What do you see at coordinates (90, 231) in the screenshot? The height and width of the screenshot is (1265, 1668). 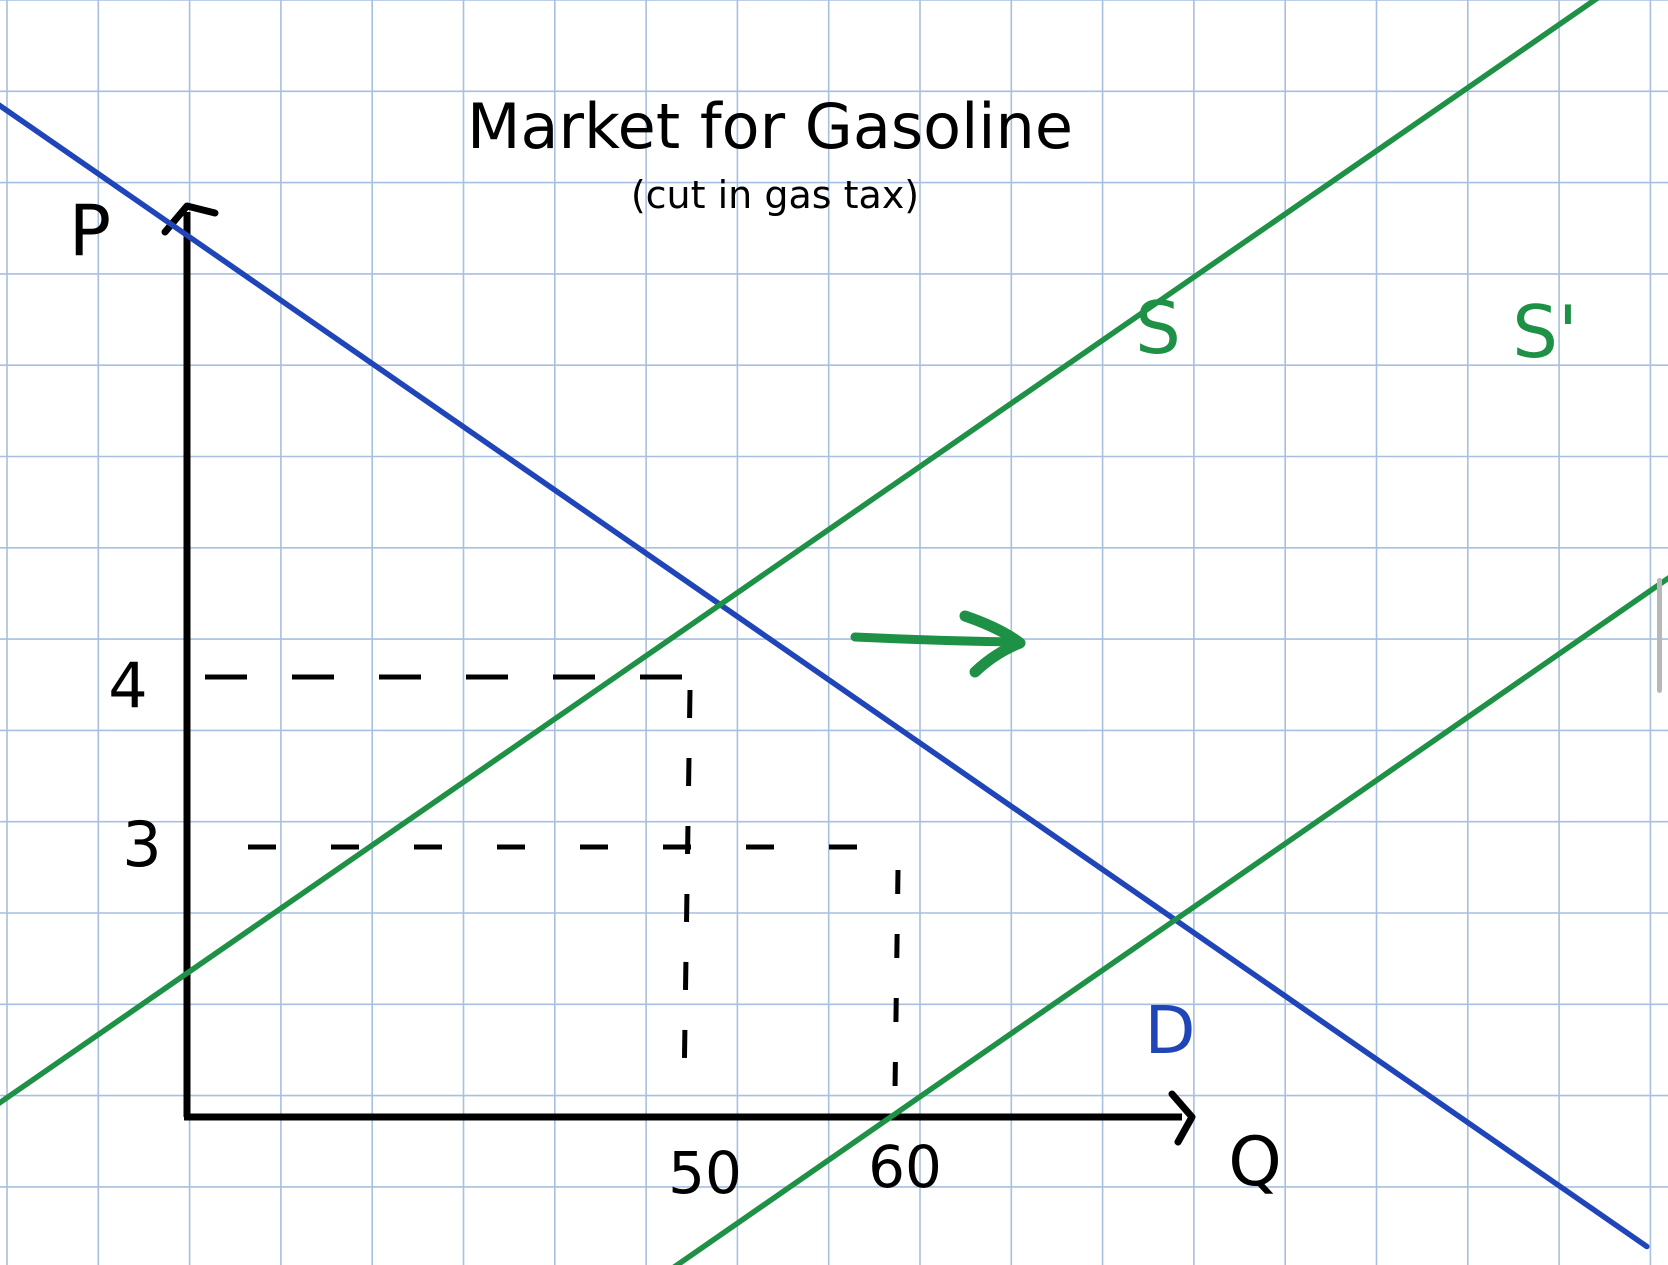 I see `y-axis-label: P` at bounding box center [90, 231].